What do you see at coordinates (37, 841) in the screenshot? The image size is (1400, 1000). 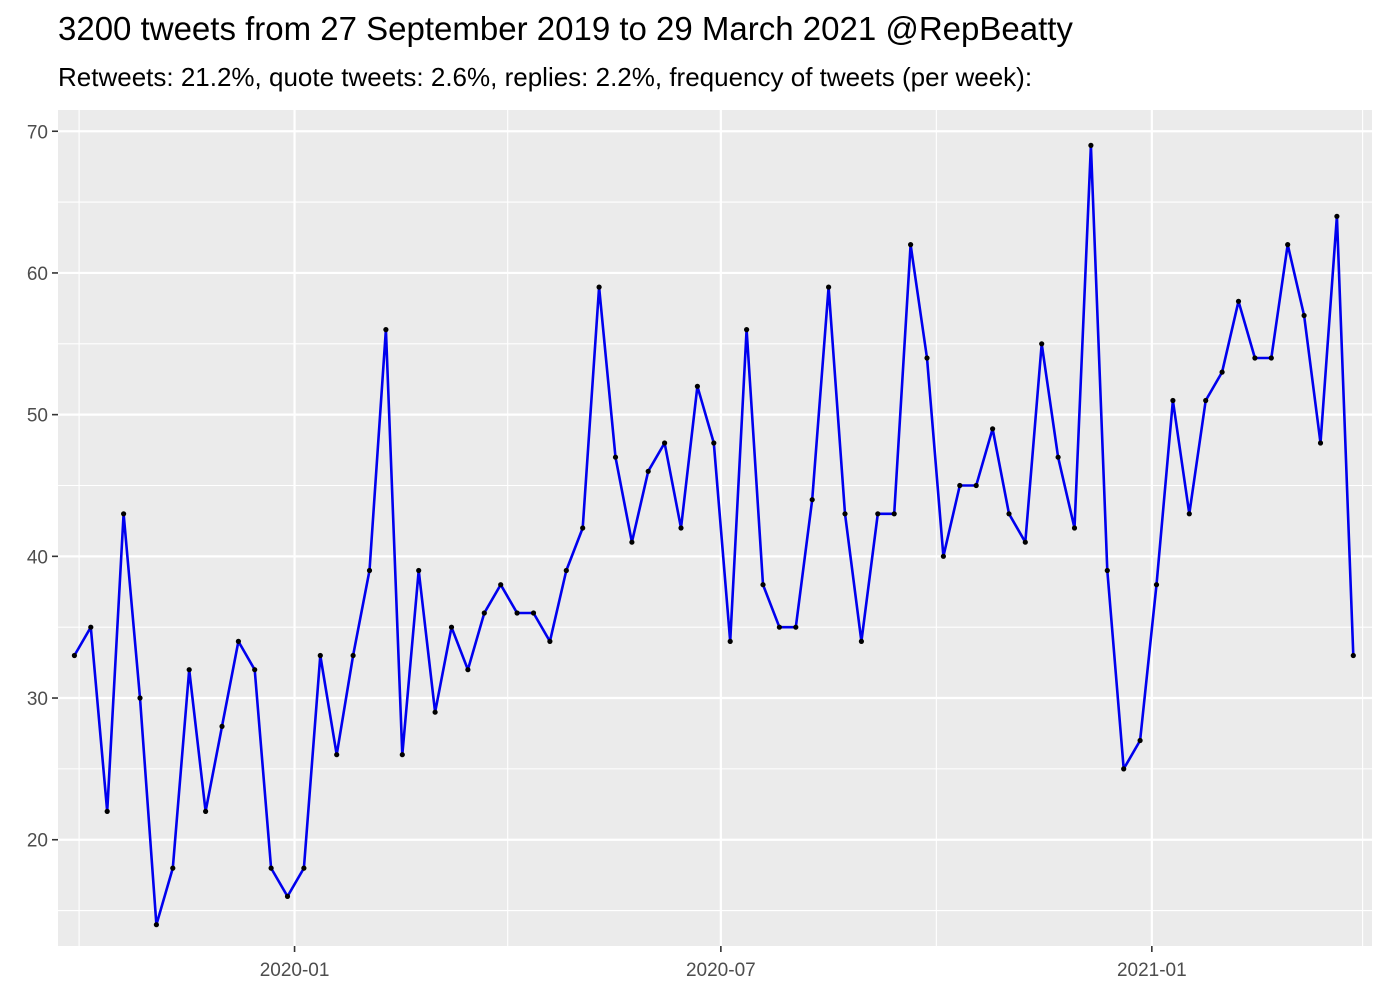 I see `y-tick-label: 20` at bounding box center [37, 841].